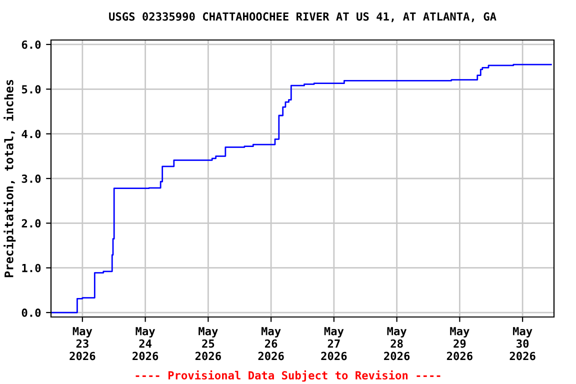 This screenshot has height=384, width=576. Describe the element at coordinates (31, 223) in the screenshot. I see `y-tick-label: 2.0` at that location.